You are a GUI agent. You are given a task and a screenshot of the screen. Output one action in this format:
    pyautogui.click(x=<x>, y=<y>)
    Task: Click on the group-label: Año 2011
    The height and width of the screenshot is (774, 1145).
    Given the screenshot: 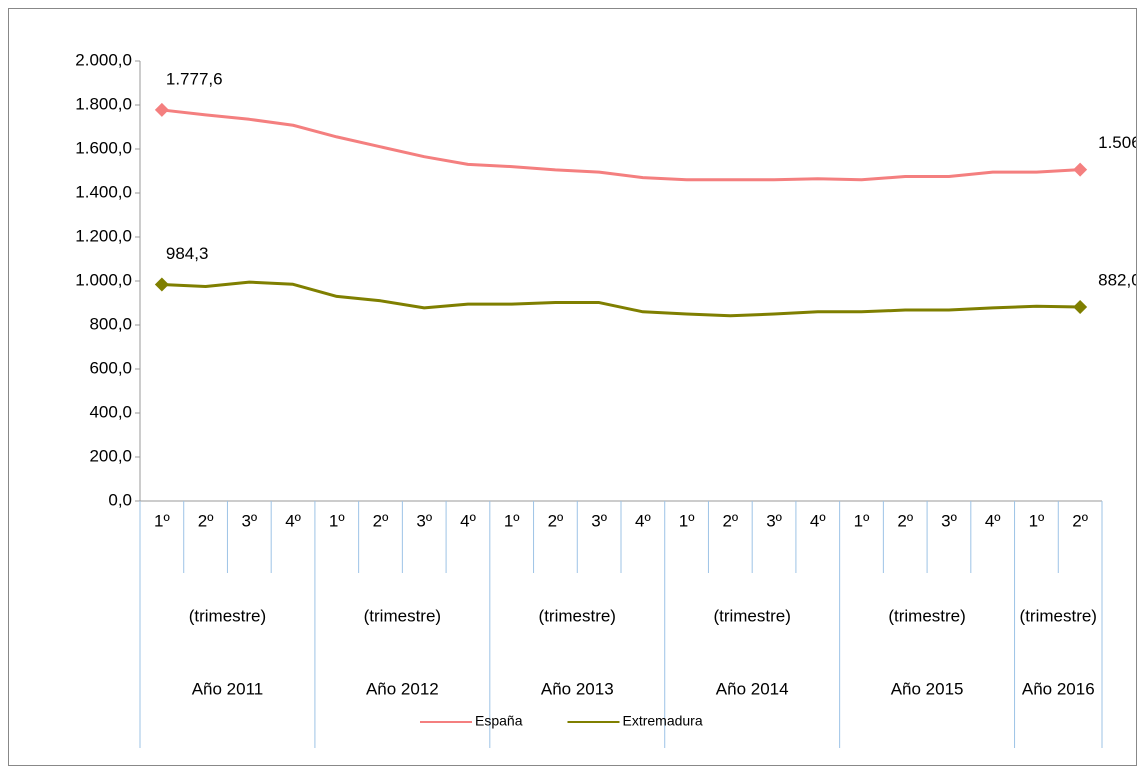 What is the action you would take?
    pyautogui.click(x=228, y=688)
    